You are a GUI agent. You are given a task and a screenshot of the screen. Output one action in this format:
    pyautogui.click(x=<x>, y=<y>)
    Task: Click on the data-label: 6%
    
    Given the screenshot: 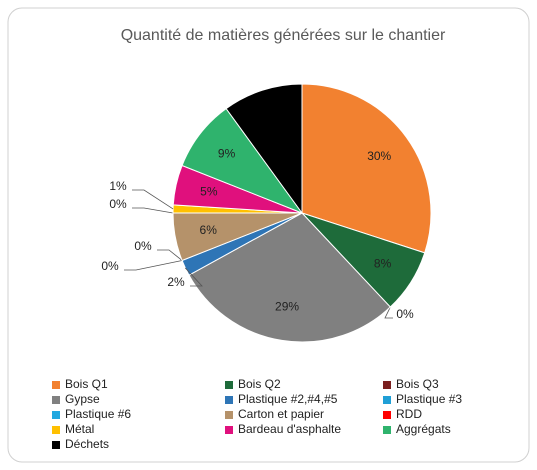 What is the action you would take?
    pyautogui.click(x=209, y=230)
    